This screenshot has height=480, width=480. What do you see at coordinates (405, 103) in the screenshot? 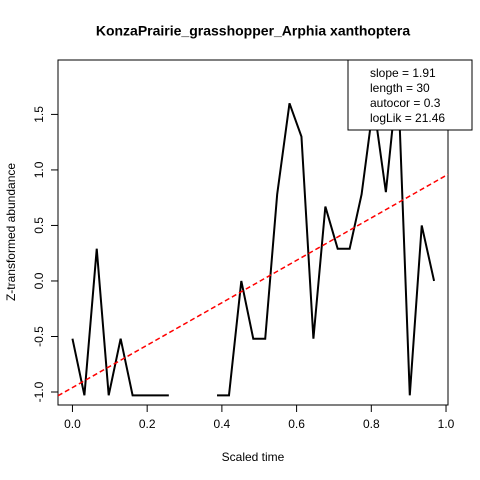
I see `legend-text: autocor = 0.3` at bounding box center [405, 103].